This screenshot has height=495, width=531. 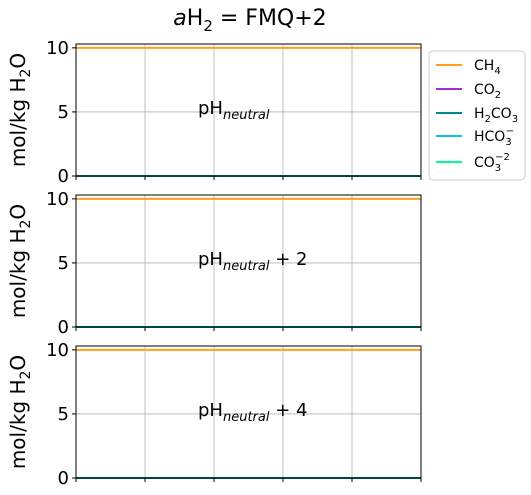 What do you see at coordinates (496, 115) in the screenshot?
I see `legend-label: H2CO3` at bounding box center [496, 115].